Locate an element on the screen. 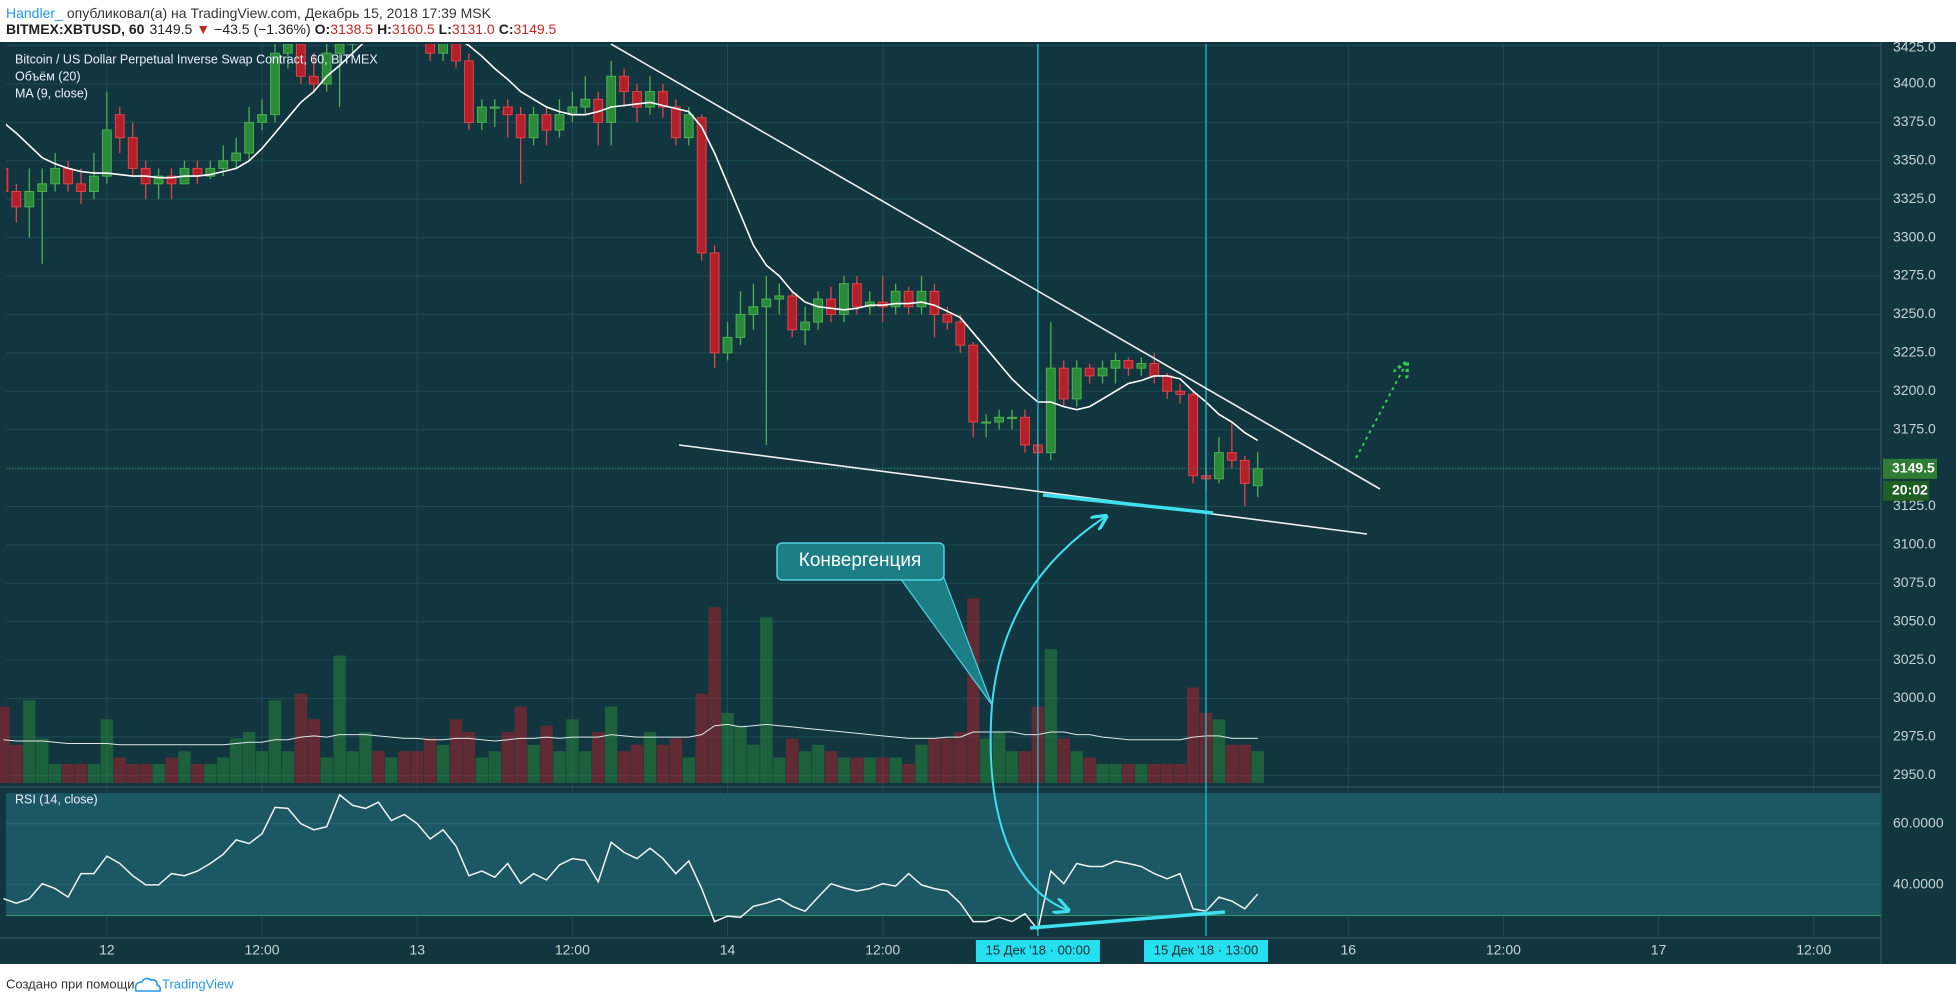 This screenshot has width=1956, height=1003. change: −43.5 (−1.36%) is located at coordinates (262, 29).